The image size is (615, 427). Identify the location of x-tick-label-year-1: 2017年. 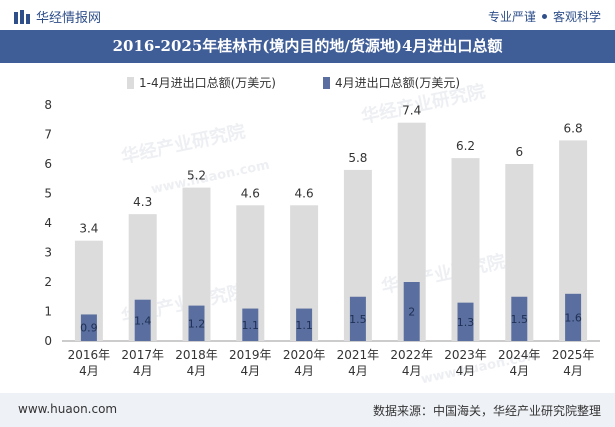
(142, 355).